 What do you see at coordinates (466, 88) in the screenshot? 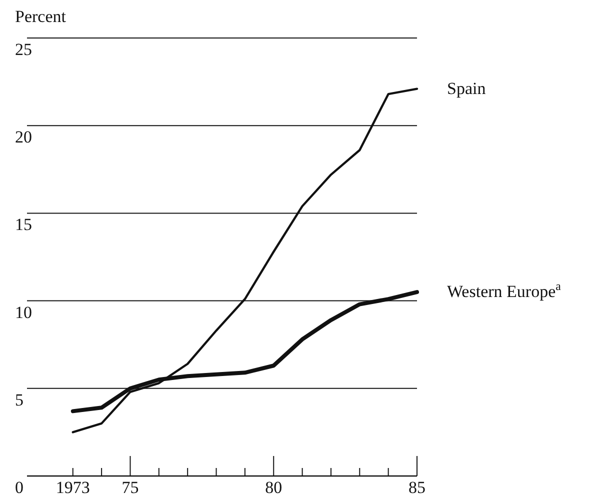
I see `series-label: Spain` at bounding box center [466, 88].